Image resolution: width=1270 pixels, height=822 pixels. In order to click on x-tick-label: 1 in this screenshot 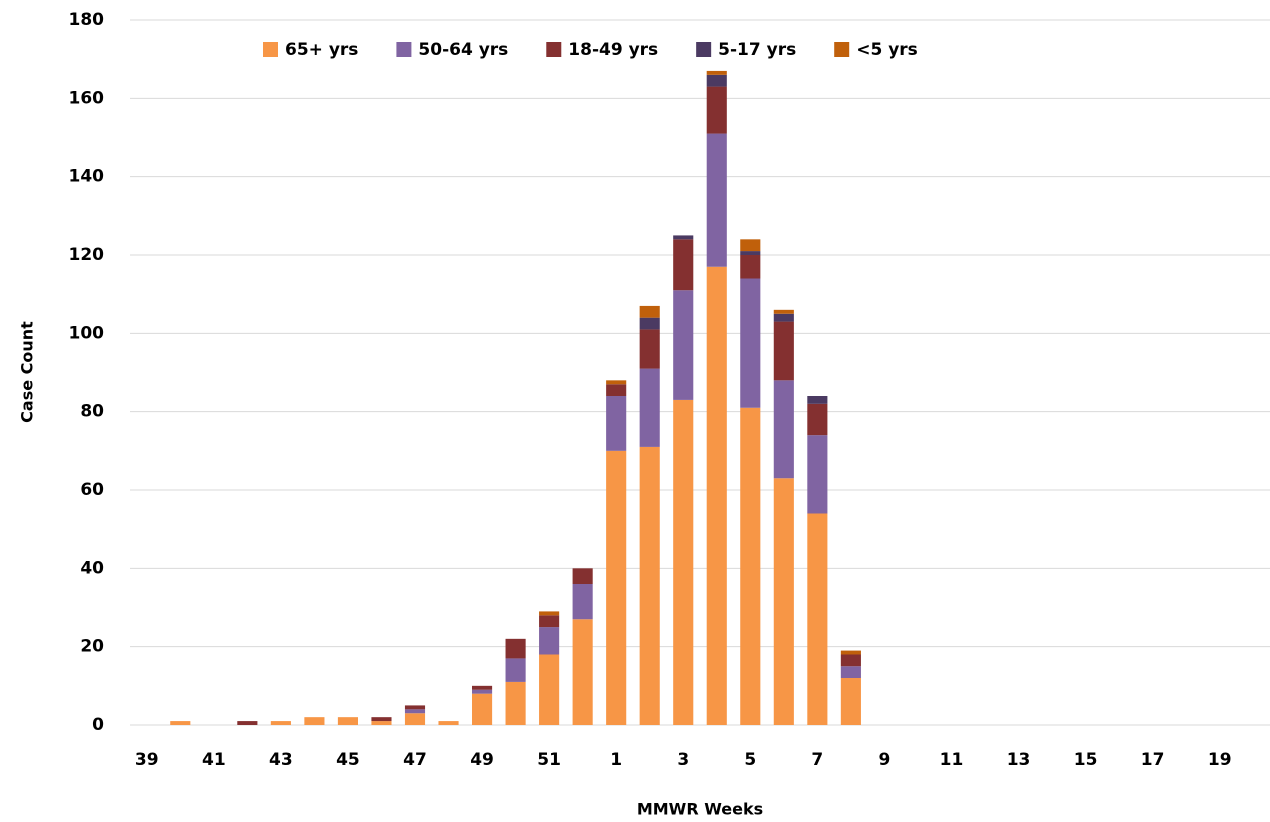, I will do `click(616, 760)`.